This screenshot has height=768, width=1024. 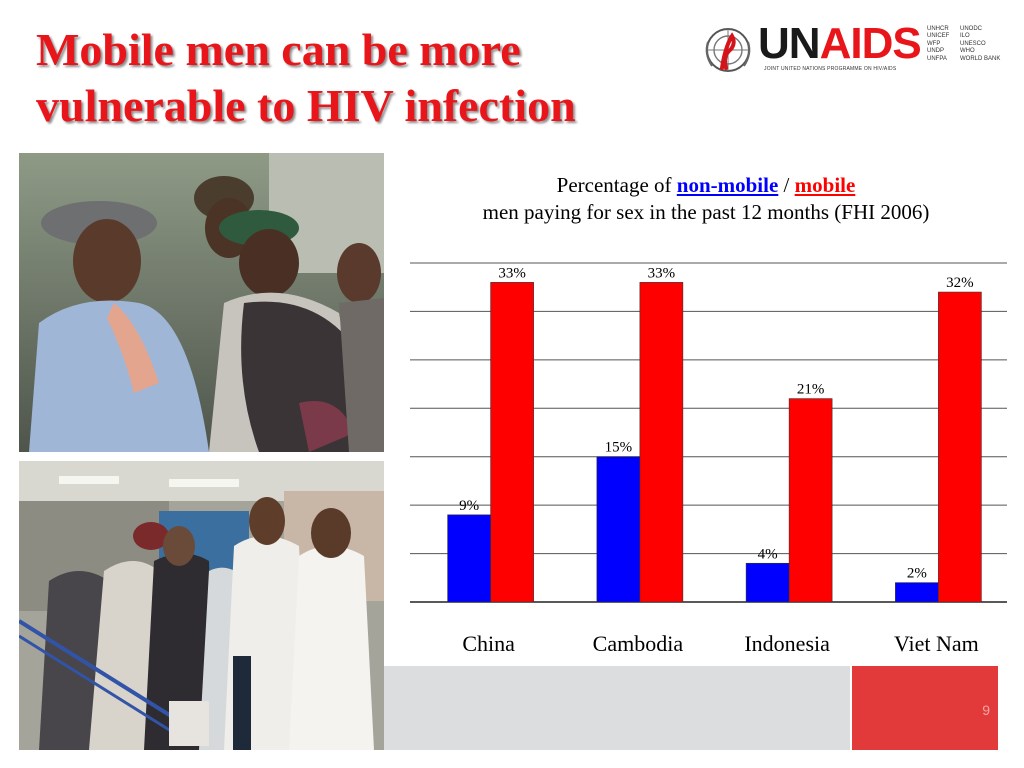 I want to click on cosponsor: WORLD BANK, so click(x=980, y=58).